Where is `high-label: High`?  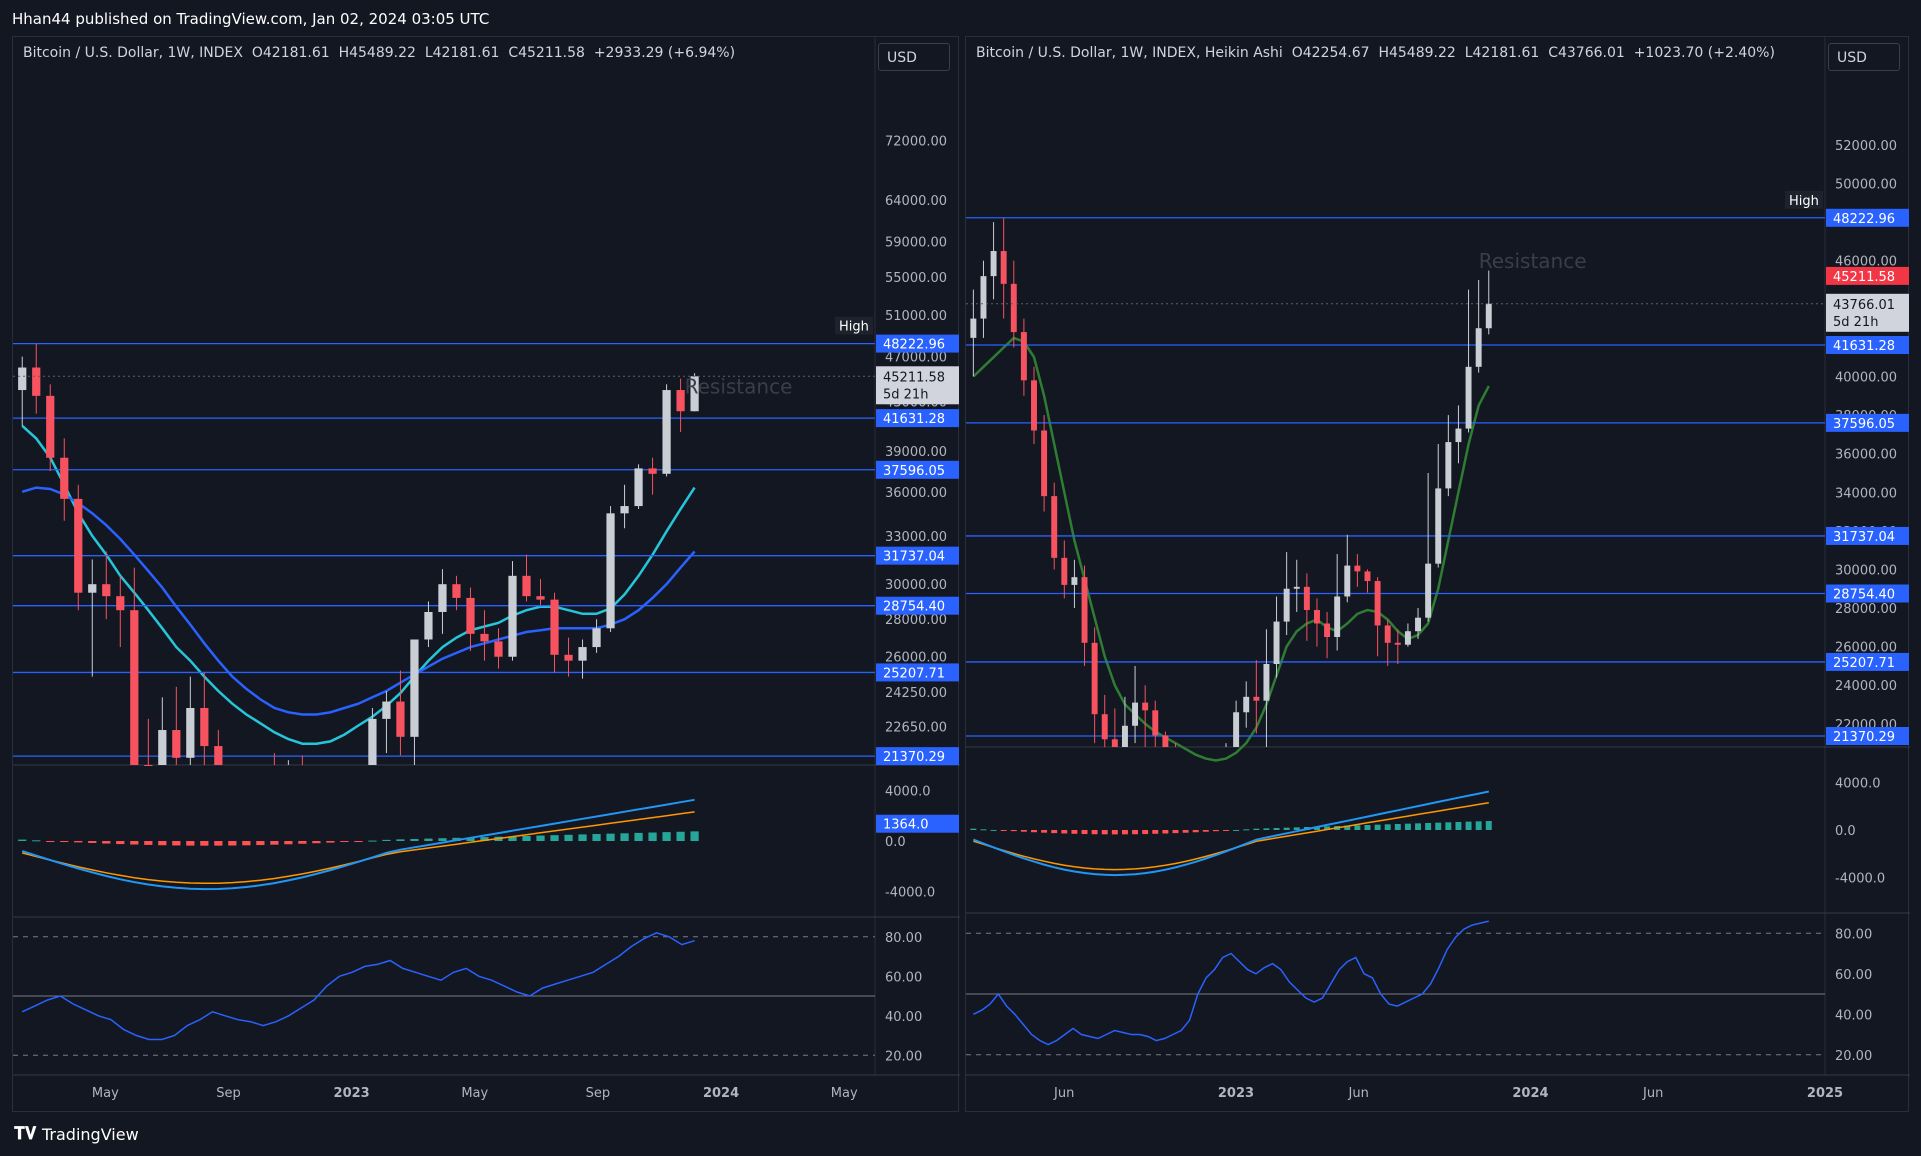 high-label: High is located at coordinates (854, 327).